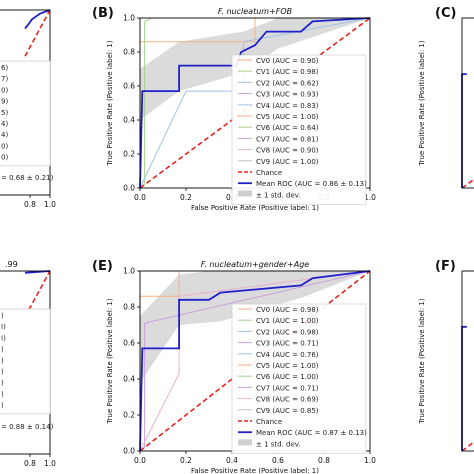  I want to click on panel-a: 0.8 1.0 6) 7) 0) 9) 5) 4) 4) 0) 0) = 0.68 ± 0.21), so click(28, 109).